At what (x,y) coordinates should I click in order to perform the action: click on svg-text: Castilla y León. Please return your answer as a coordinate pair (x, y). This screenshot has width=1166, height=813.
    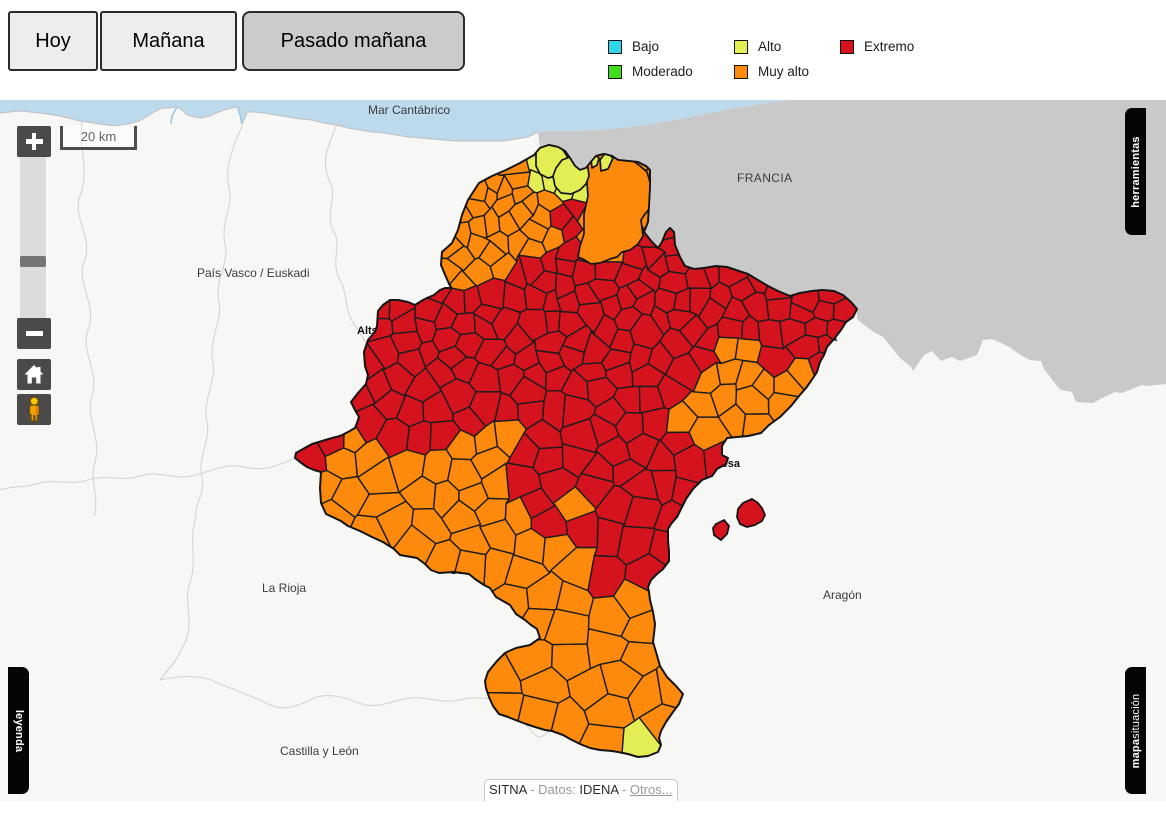
    Looking at the image, I should click on (319, 751).